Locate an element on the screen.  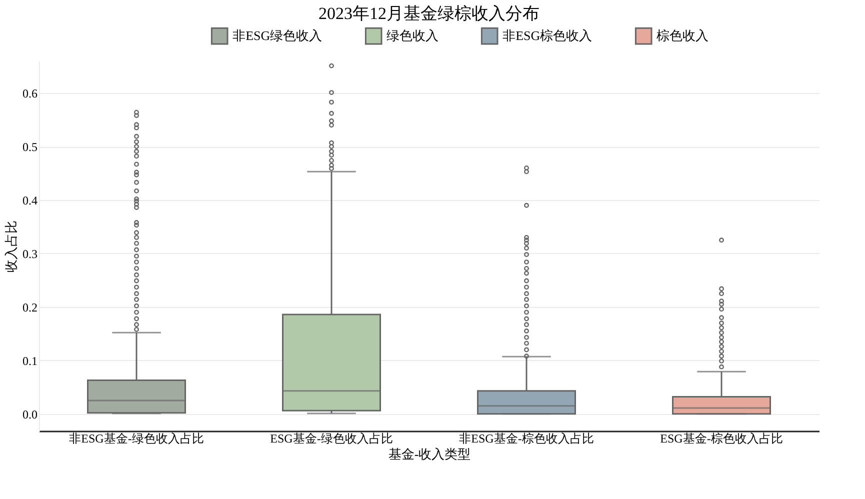
x-axis-title: 基金-收入类型 is located at coordinates (429, 454).